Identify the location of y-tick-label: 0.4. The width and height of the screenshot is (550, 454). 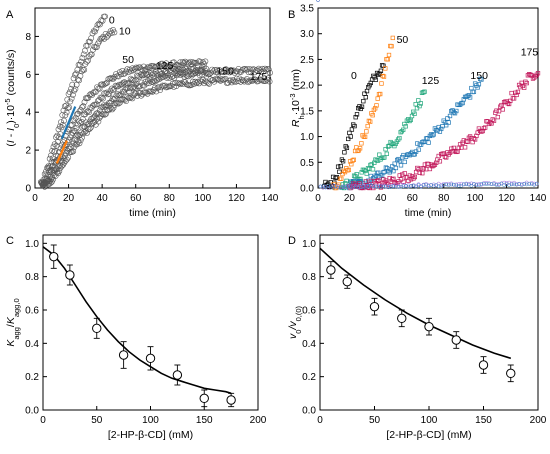
(309, 344).